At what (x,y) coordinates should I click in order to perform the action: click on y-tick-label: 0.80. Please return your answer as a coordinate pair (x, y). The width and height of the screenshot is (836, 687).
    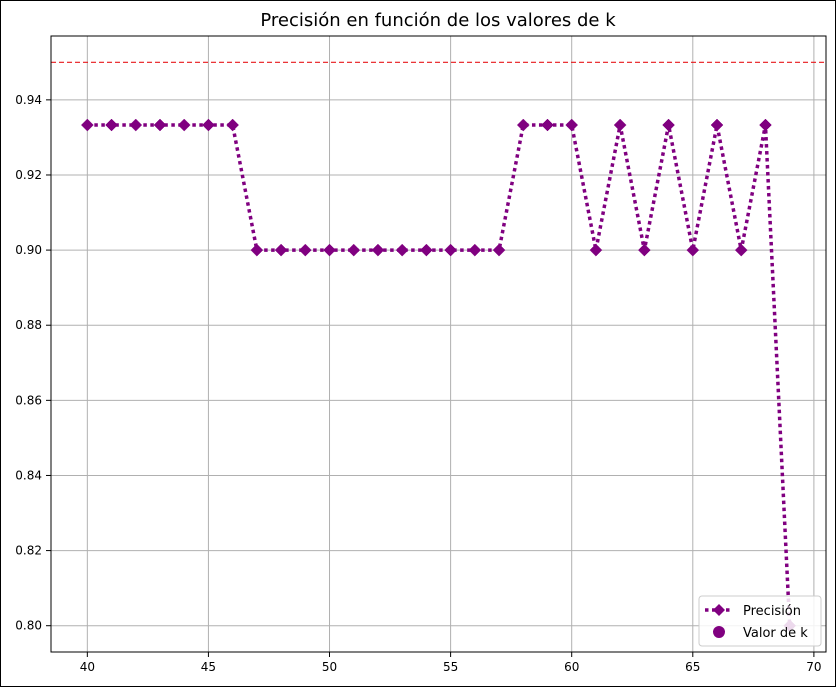
    Looking at the image, I should click on (28, 626).